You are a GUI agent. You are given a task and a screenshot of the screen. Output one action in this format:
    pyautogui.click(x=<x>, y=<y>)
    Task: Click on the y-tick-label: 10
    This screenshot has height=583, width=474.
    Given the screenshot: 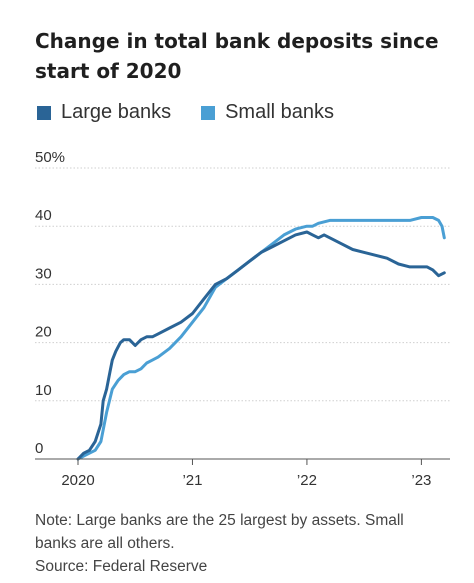 What is the action you would take?
    pyautogui.click(x=43, y=390)
    